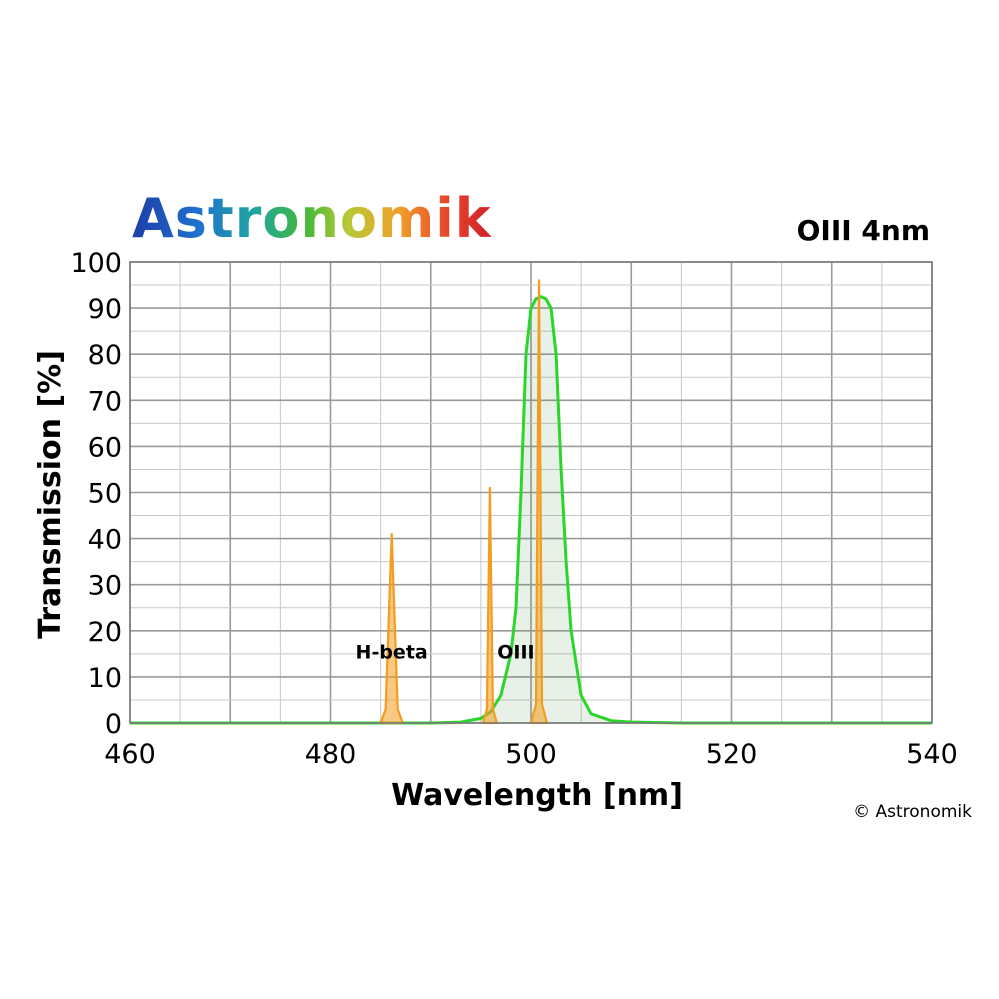 This screenshot has height=999, width=999. What do you see at coordinates (912, 812) in the screenshot?
I see `copyright-notice: © Astronomik` at bounding box center [912, 812].